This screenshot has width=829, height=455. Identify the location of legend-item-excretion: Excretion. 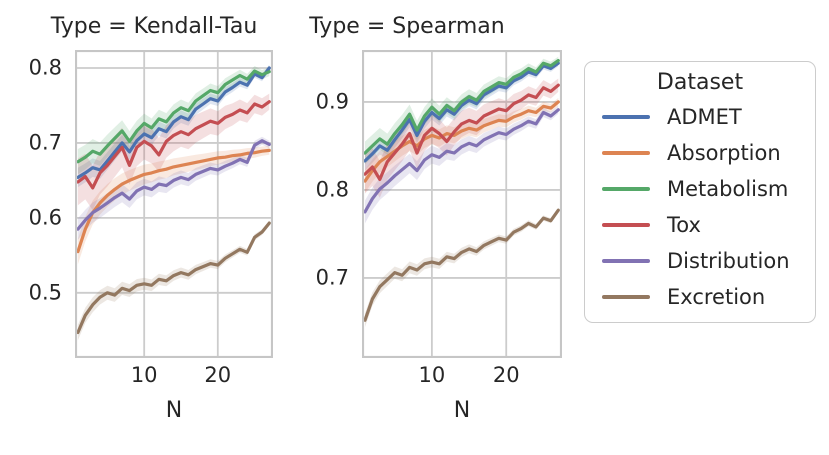
(700, 297).